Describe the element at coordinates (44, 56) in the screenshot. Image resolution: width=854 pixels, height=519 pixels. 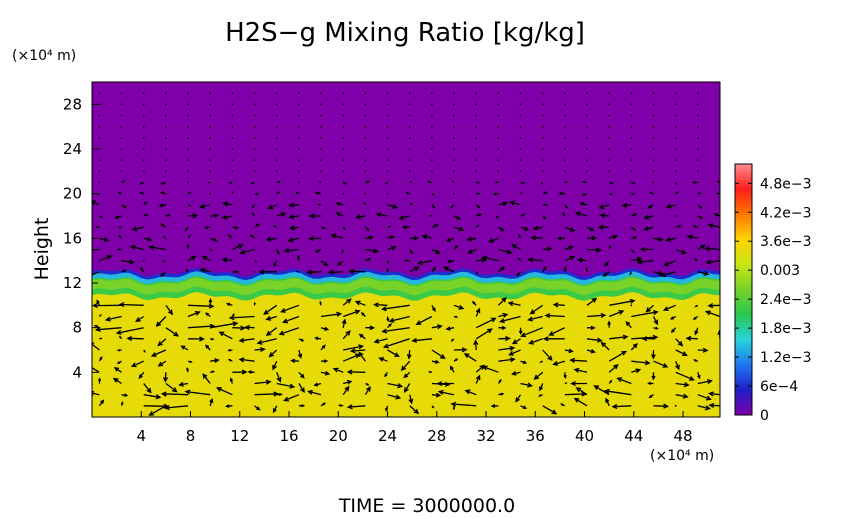
I see `y-unit-label: (×10⁴ m)` at that location.